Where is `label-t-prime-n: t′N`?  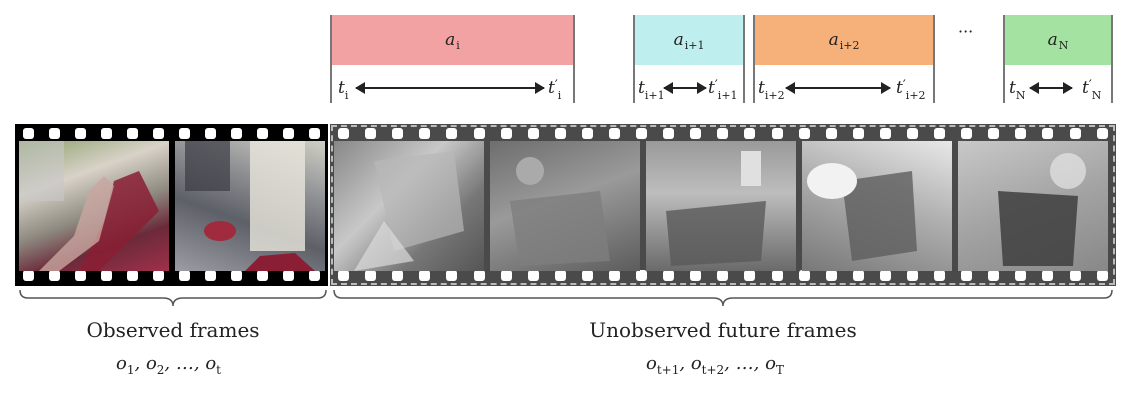
label-t-prime-n: t′N is located at coordinates (1092, 90).